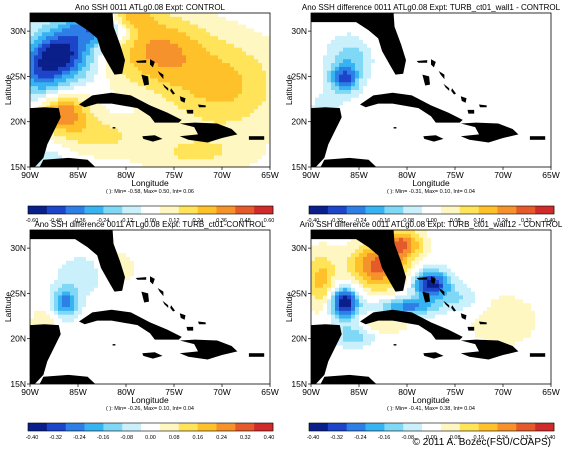 The width and height of the screenshot is (563, 452). I want to click on colorbar-tick-label: -0.36, so click(79, 221).